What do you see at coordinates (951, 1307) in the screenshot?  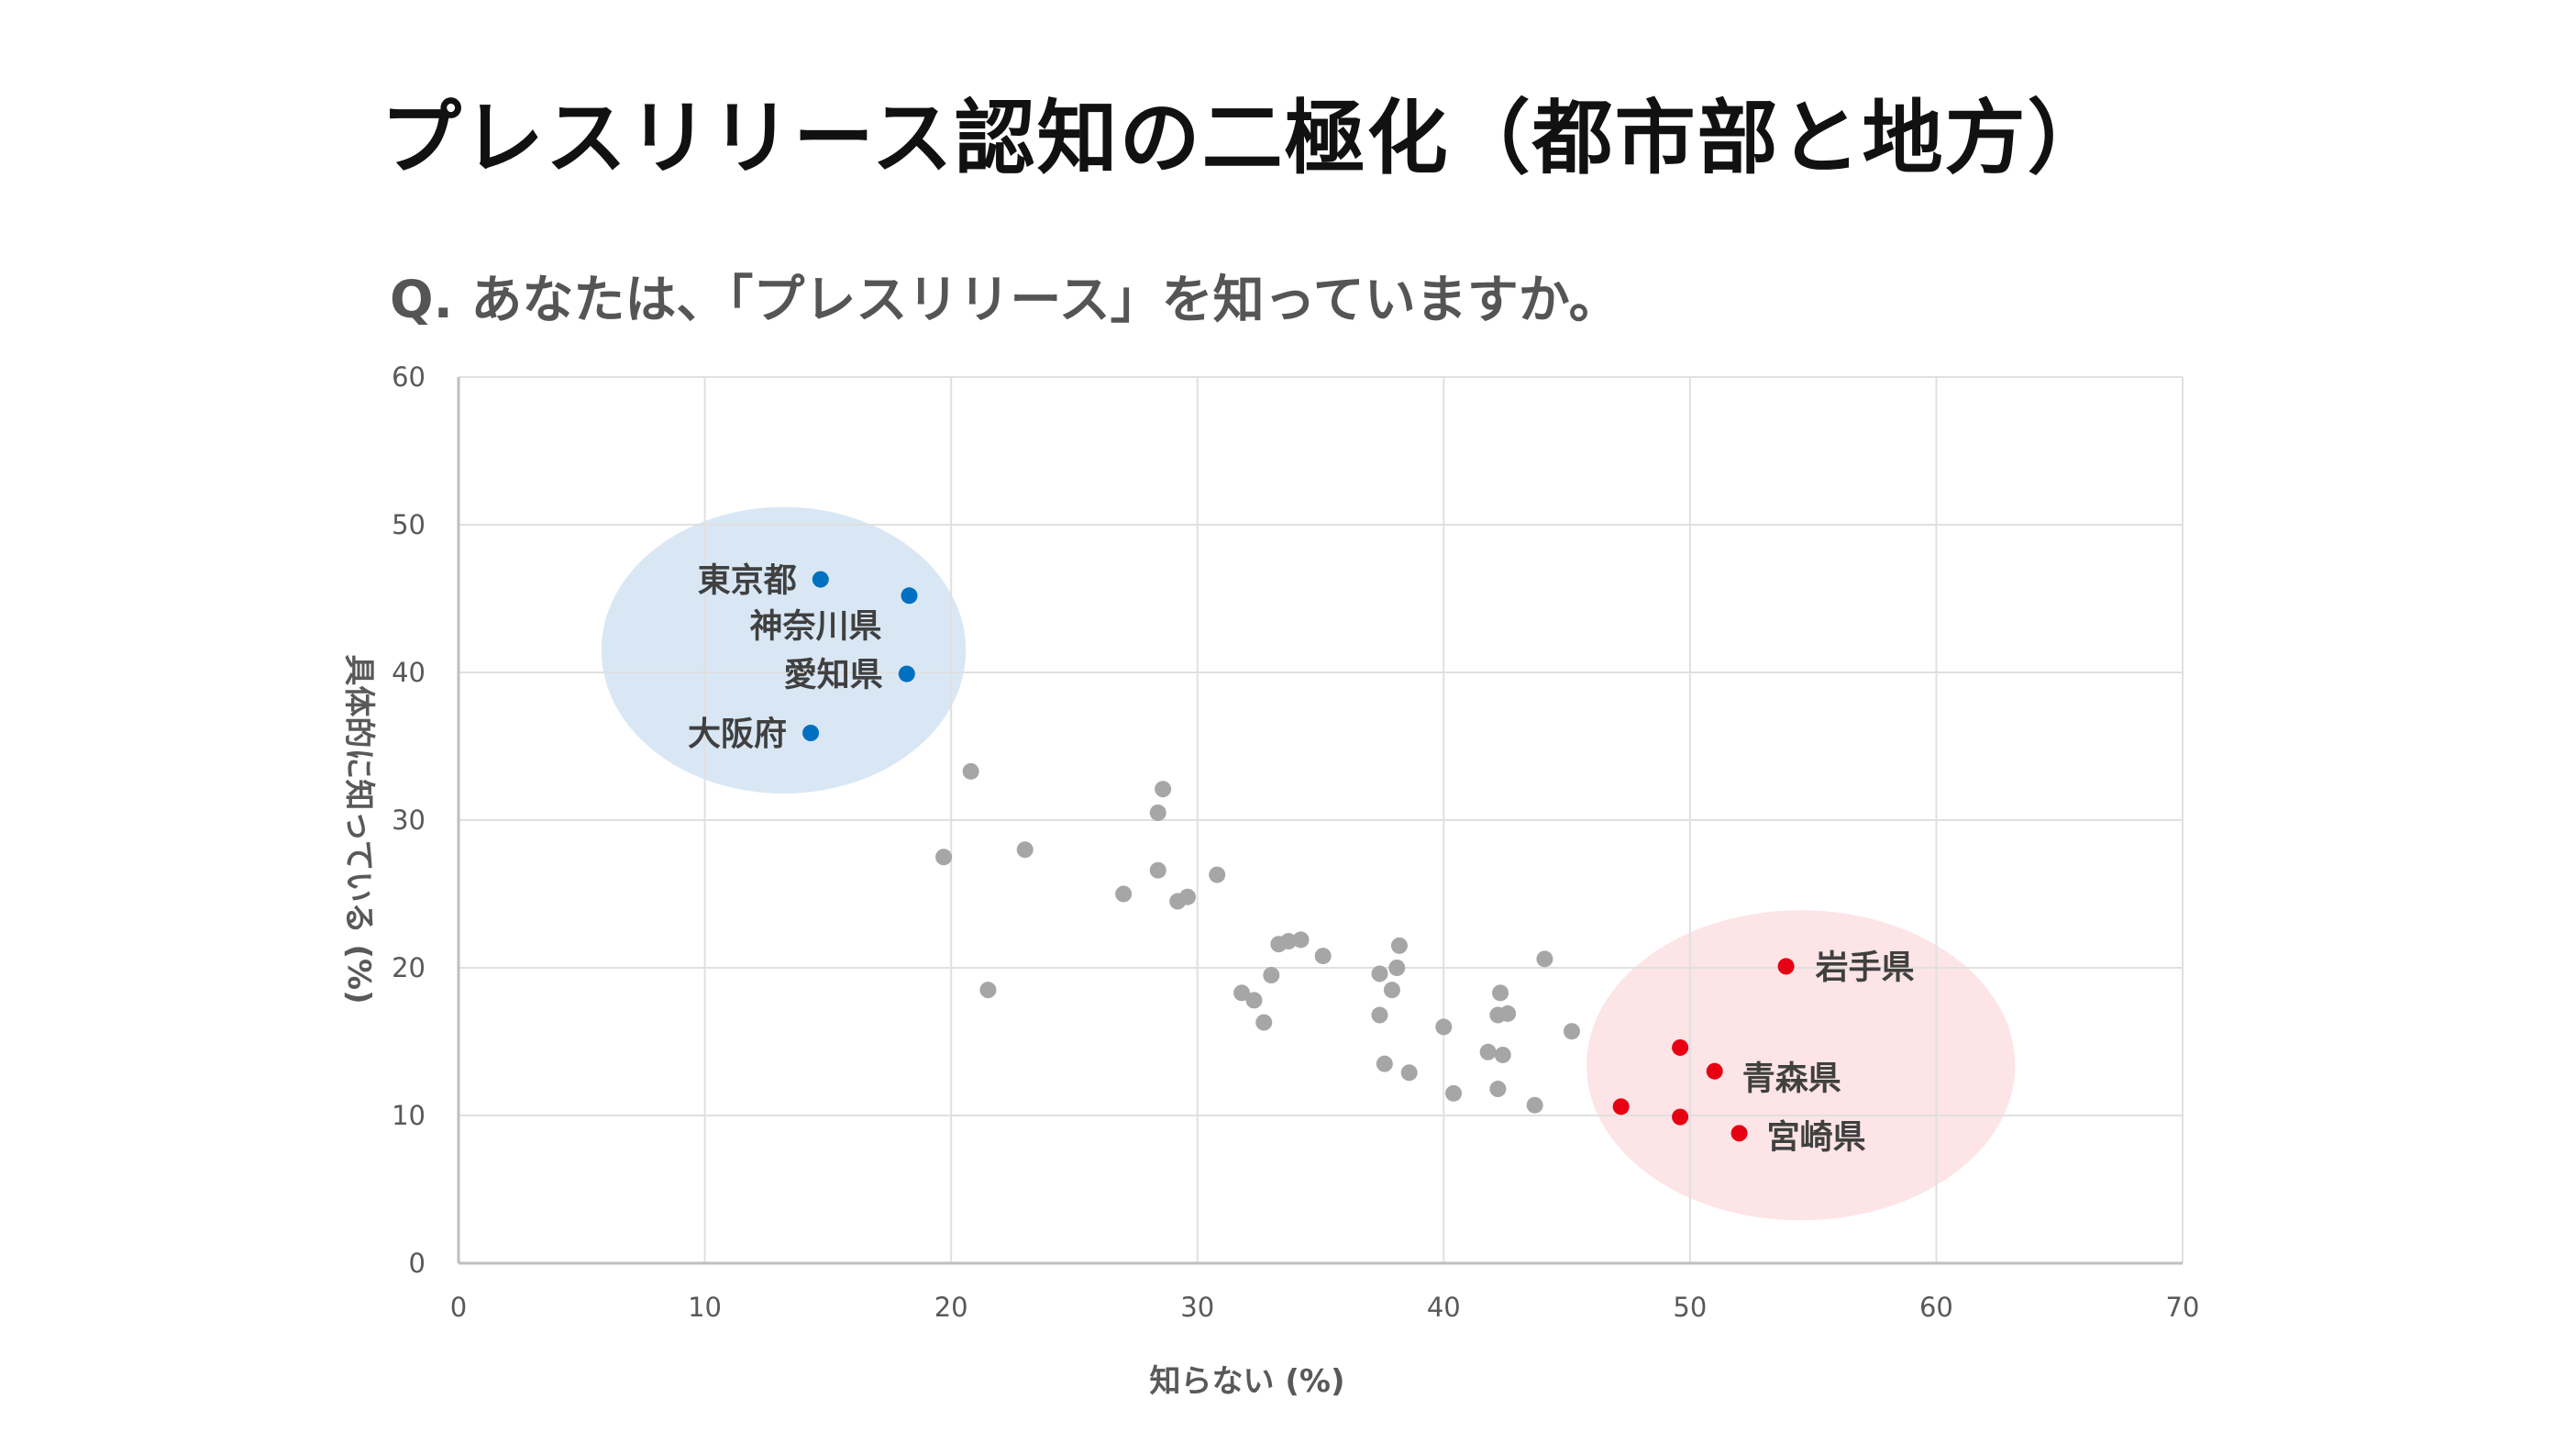 I see `x-tick-label: 20` at bounding box center [951, 1307].